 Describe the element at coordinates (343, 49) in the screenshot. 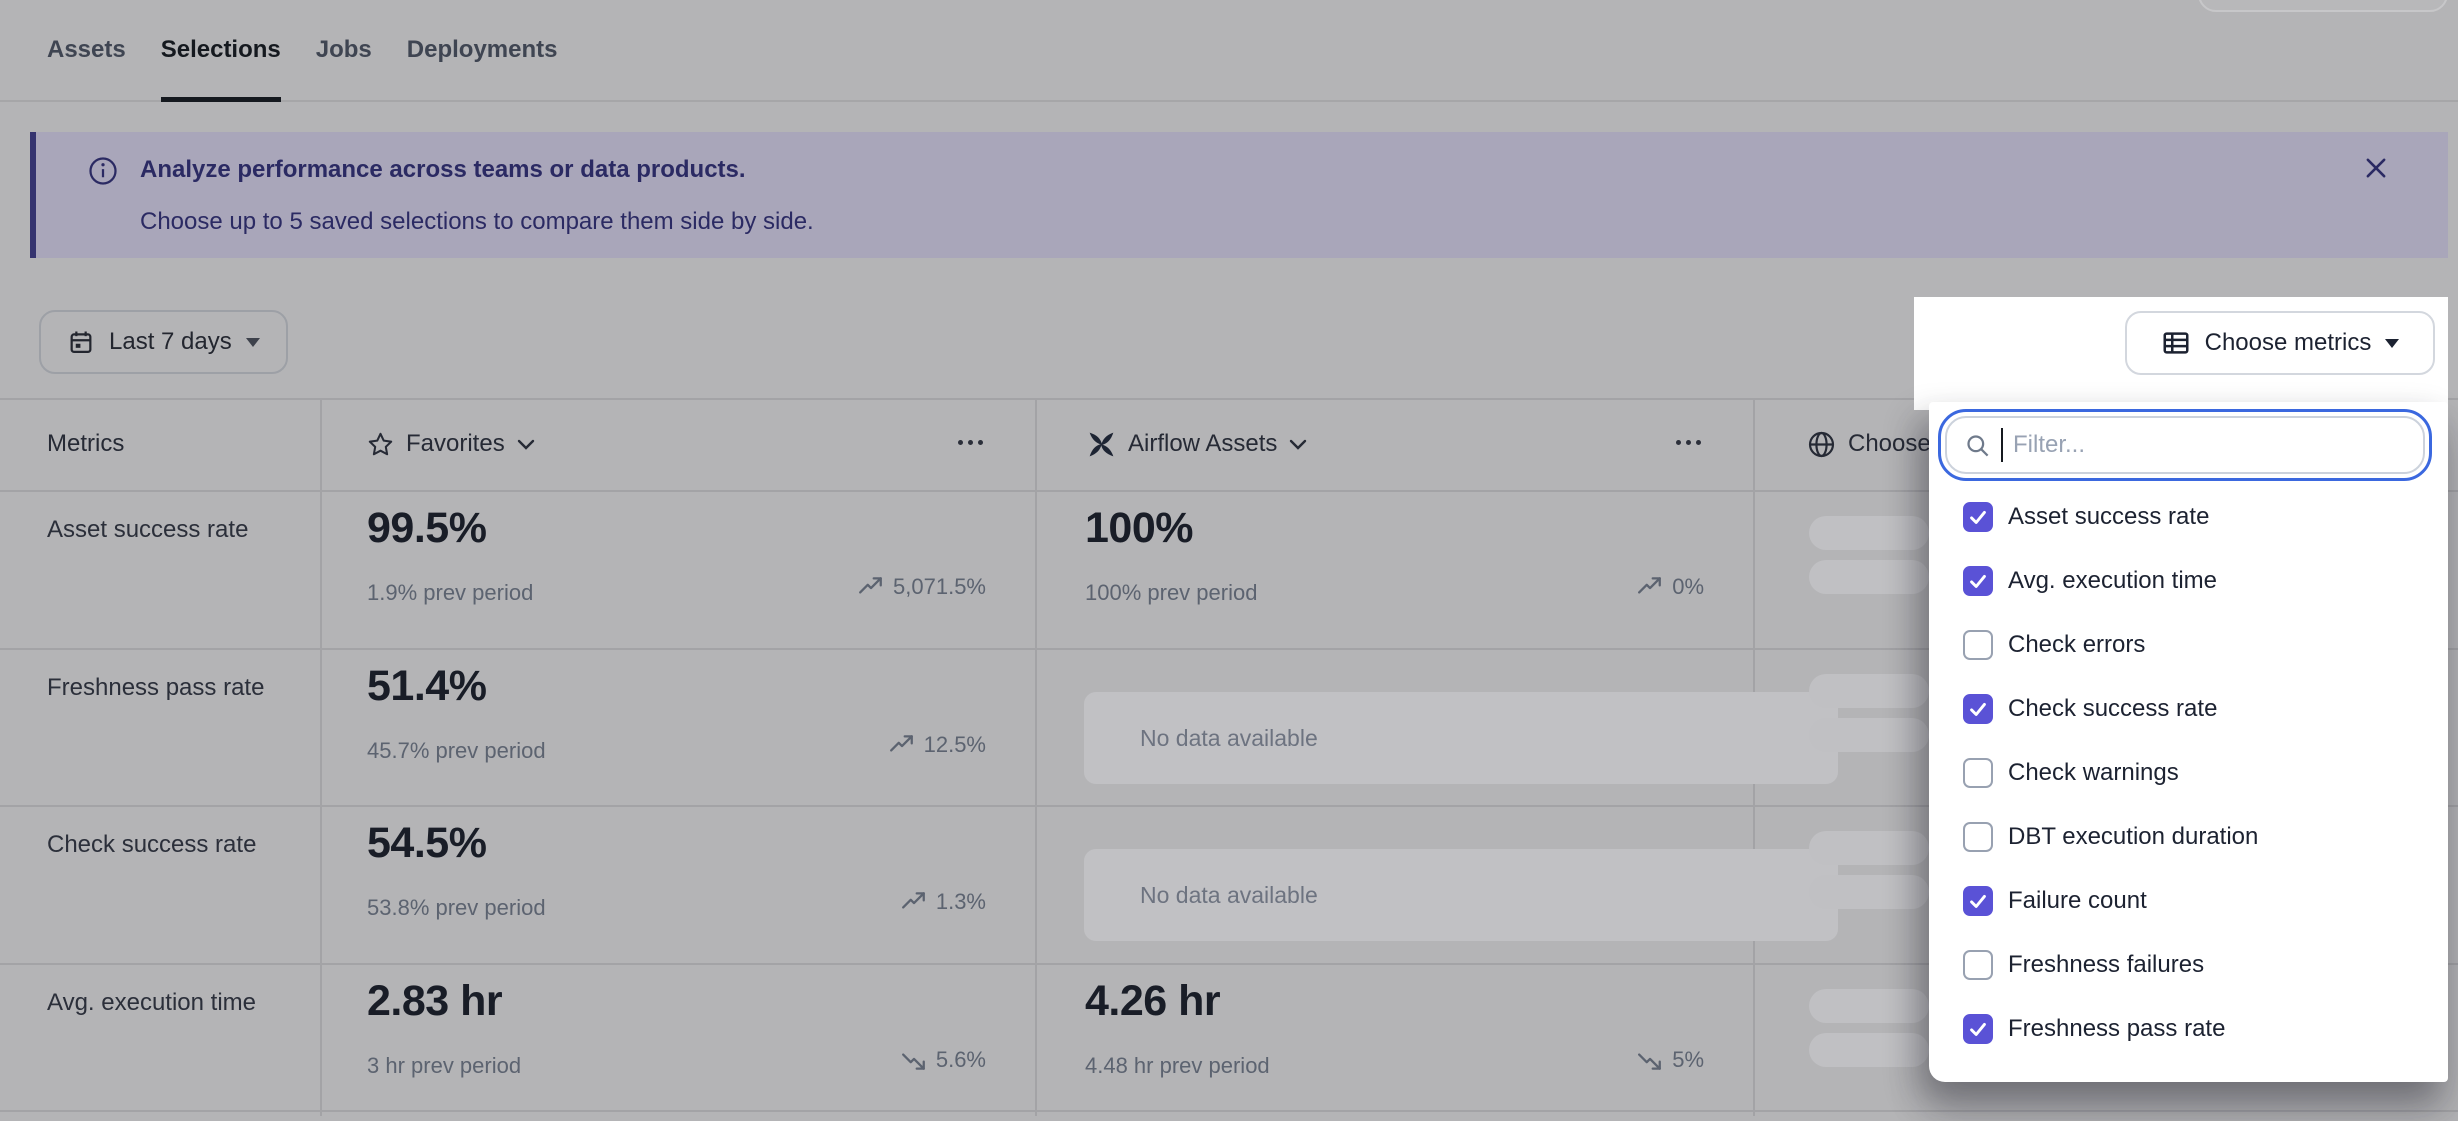

I see `tab-jobs: Jobs` at that location.